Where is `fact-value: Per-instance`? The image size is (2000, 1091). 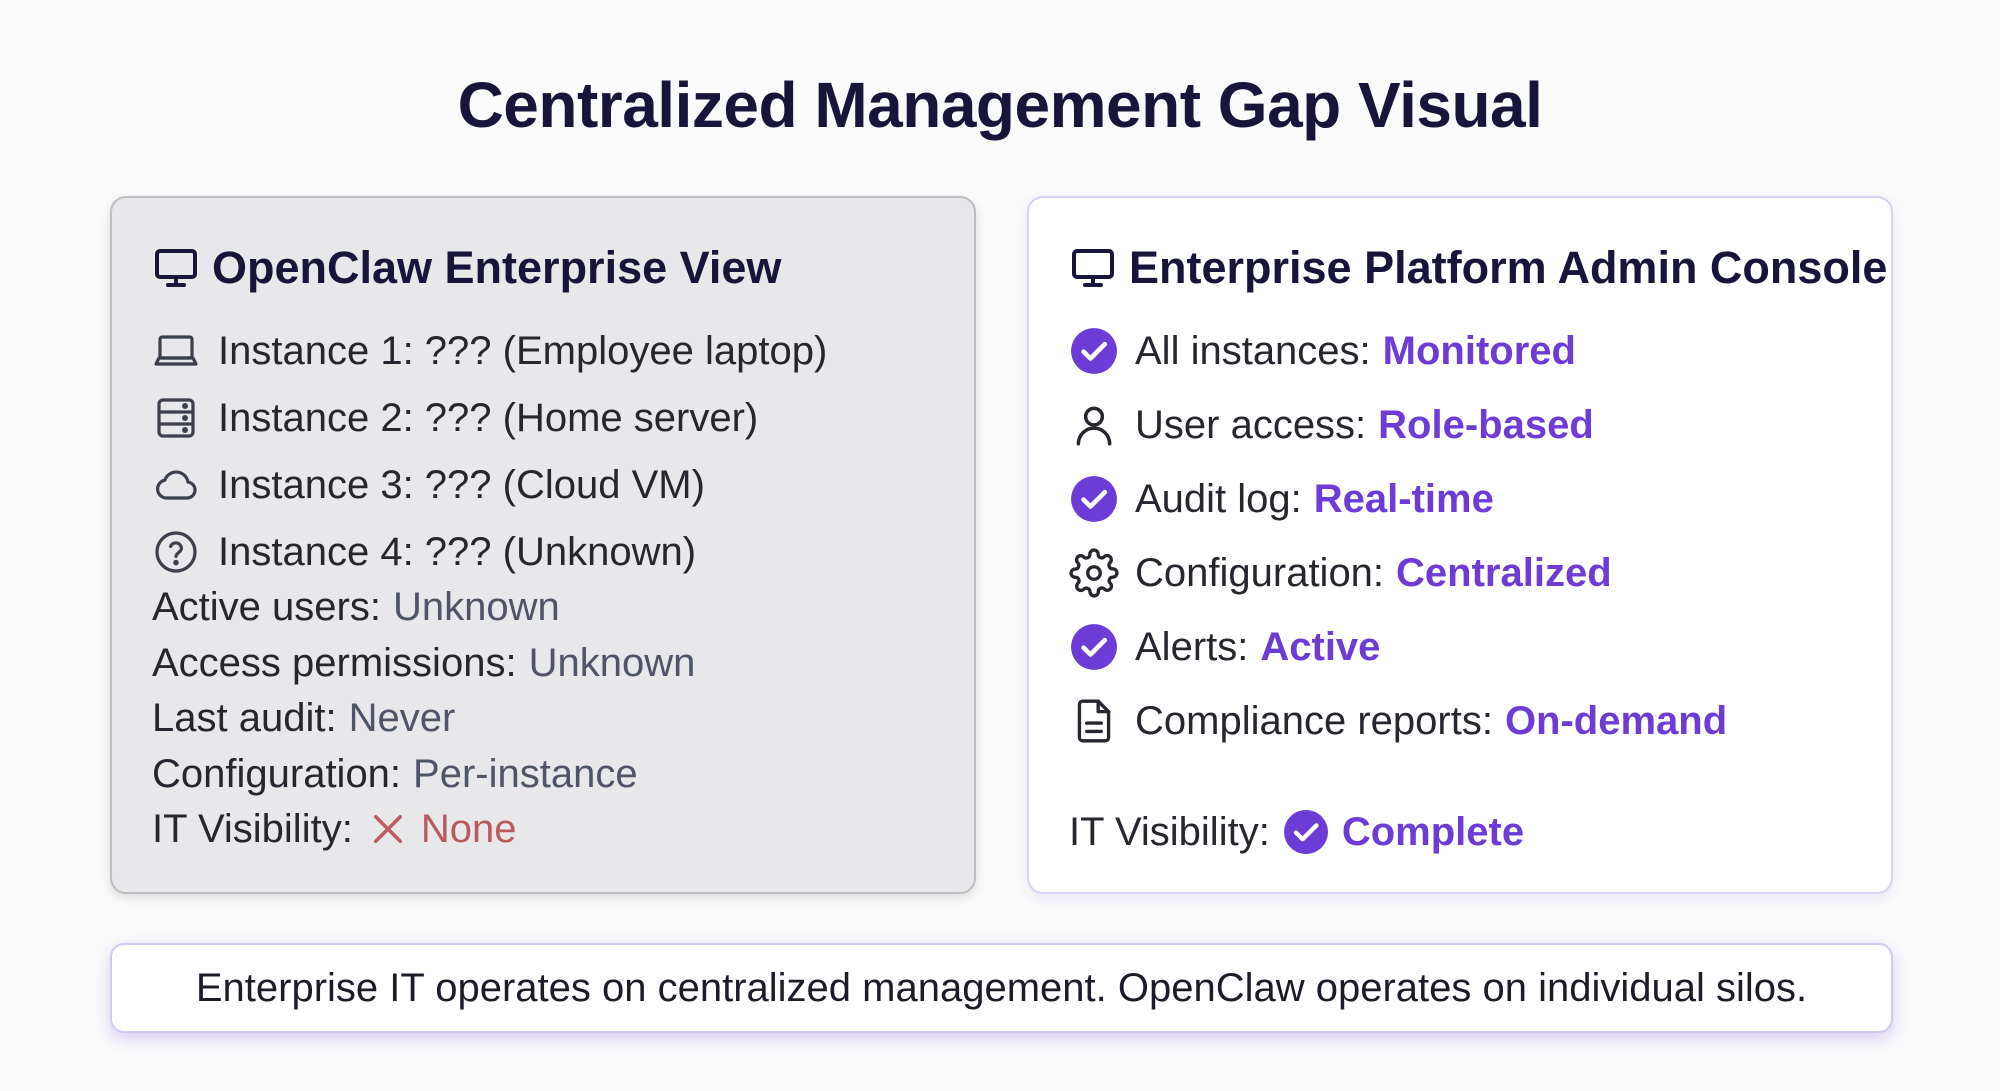
fact-value: Per-instance is located at coordinates (525, 773).